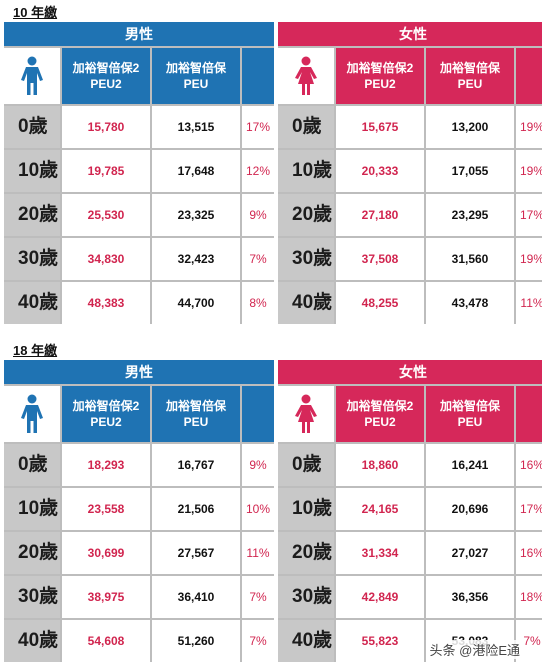 The height and width of the screenshot is (669, 542). What do you see at coordinates (106, 127) in the screenshot?
I see `peu2-premium-cell: 15,780` at bounding box center [106, 127].